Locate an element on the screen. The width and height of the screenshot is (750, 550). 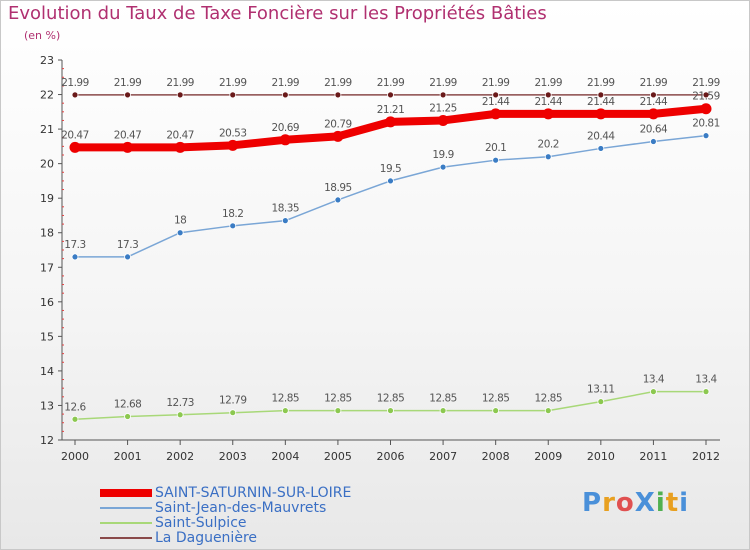
legend-item: Saint-Sulpice is located at coordinates (250, 523).